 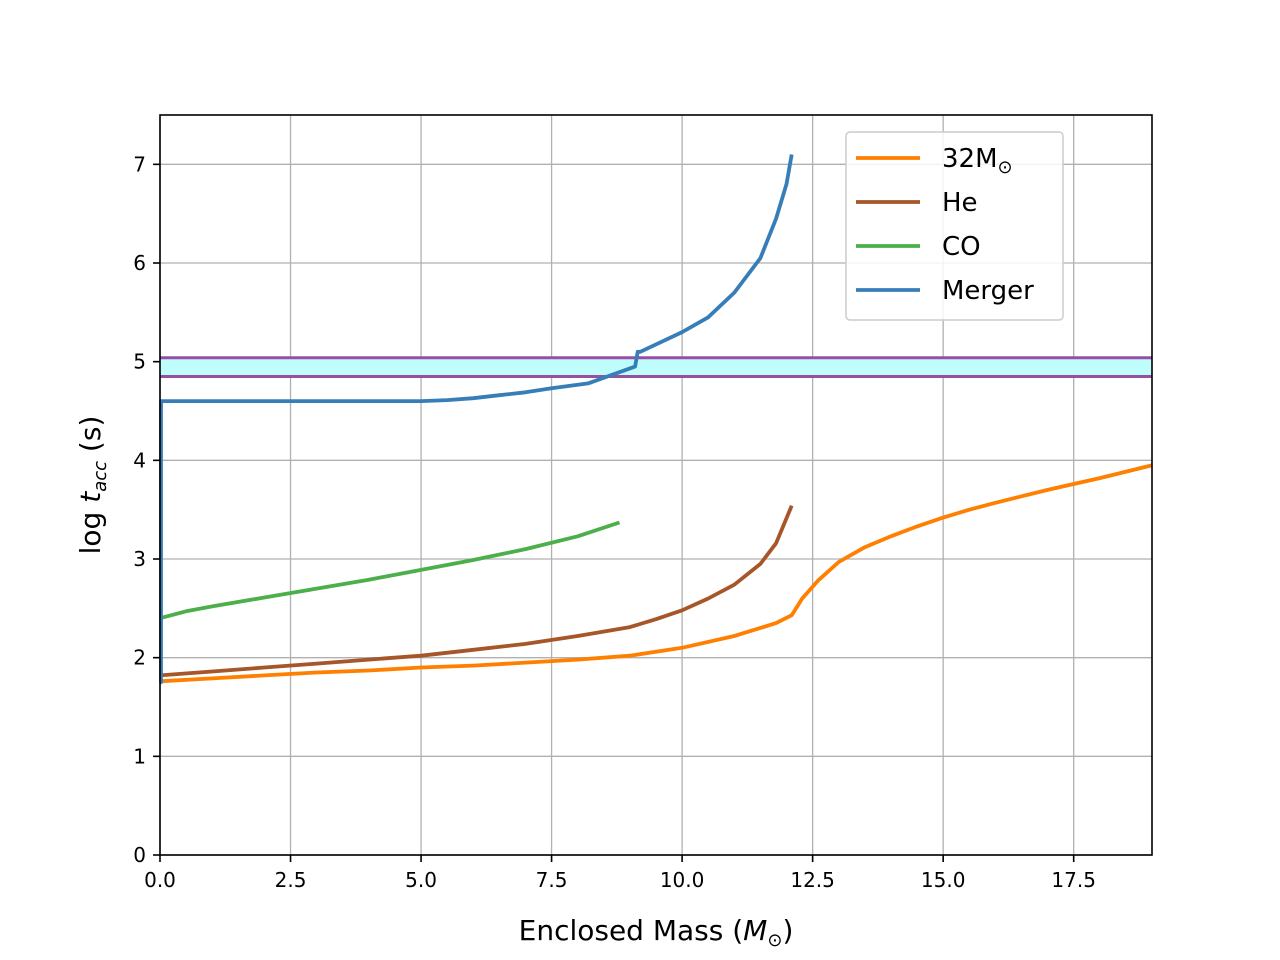 What do you see at coordinates (812, 880) in the screenshot?
I see `x-tick-label: 12.5` at bounding box center [812, 880].